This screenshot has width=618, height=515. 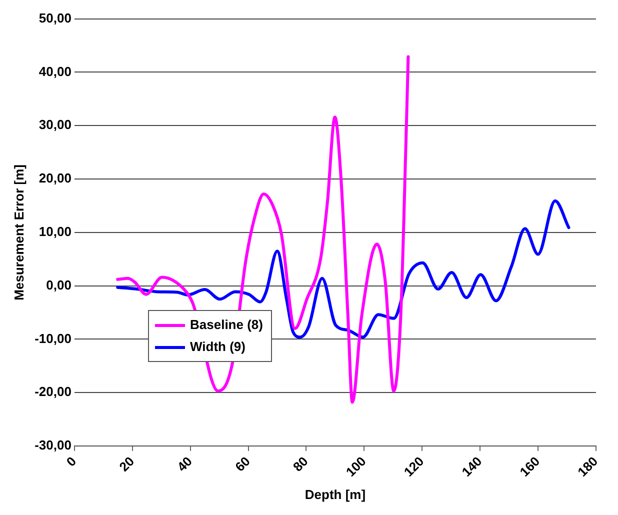 What do you see at coordinates (335, 494) in the screenshot?
I see `x-axis-title: Depth [m]` at bounding box center [335, 494].